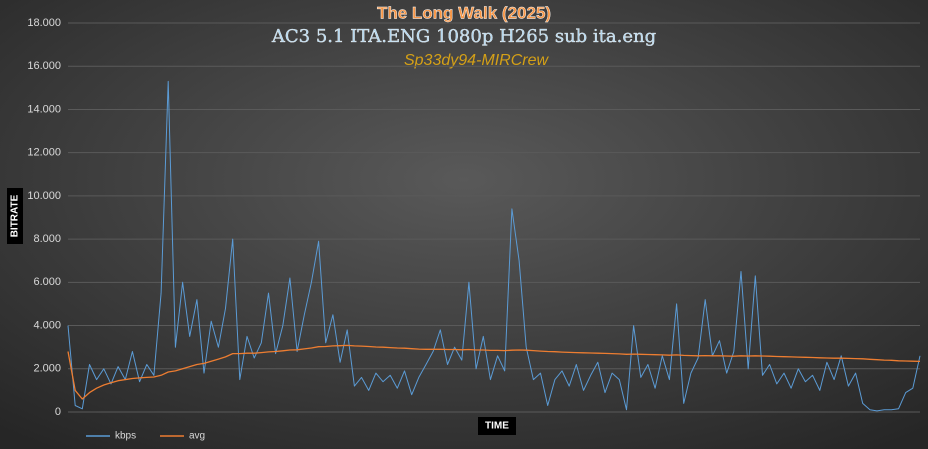  Describe the element at coordinates (197, 436) in the screenshot. I see `legend-label: avg` at that location.